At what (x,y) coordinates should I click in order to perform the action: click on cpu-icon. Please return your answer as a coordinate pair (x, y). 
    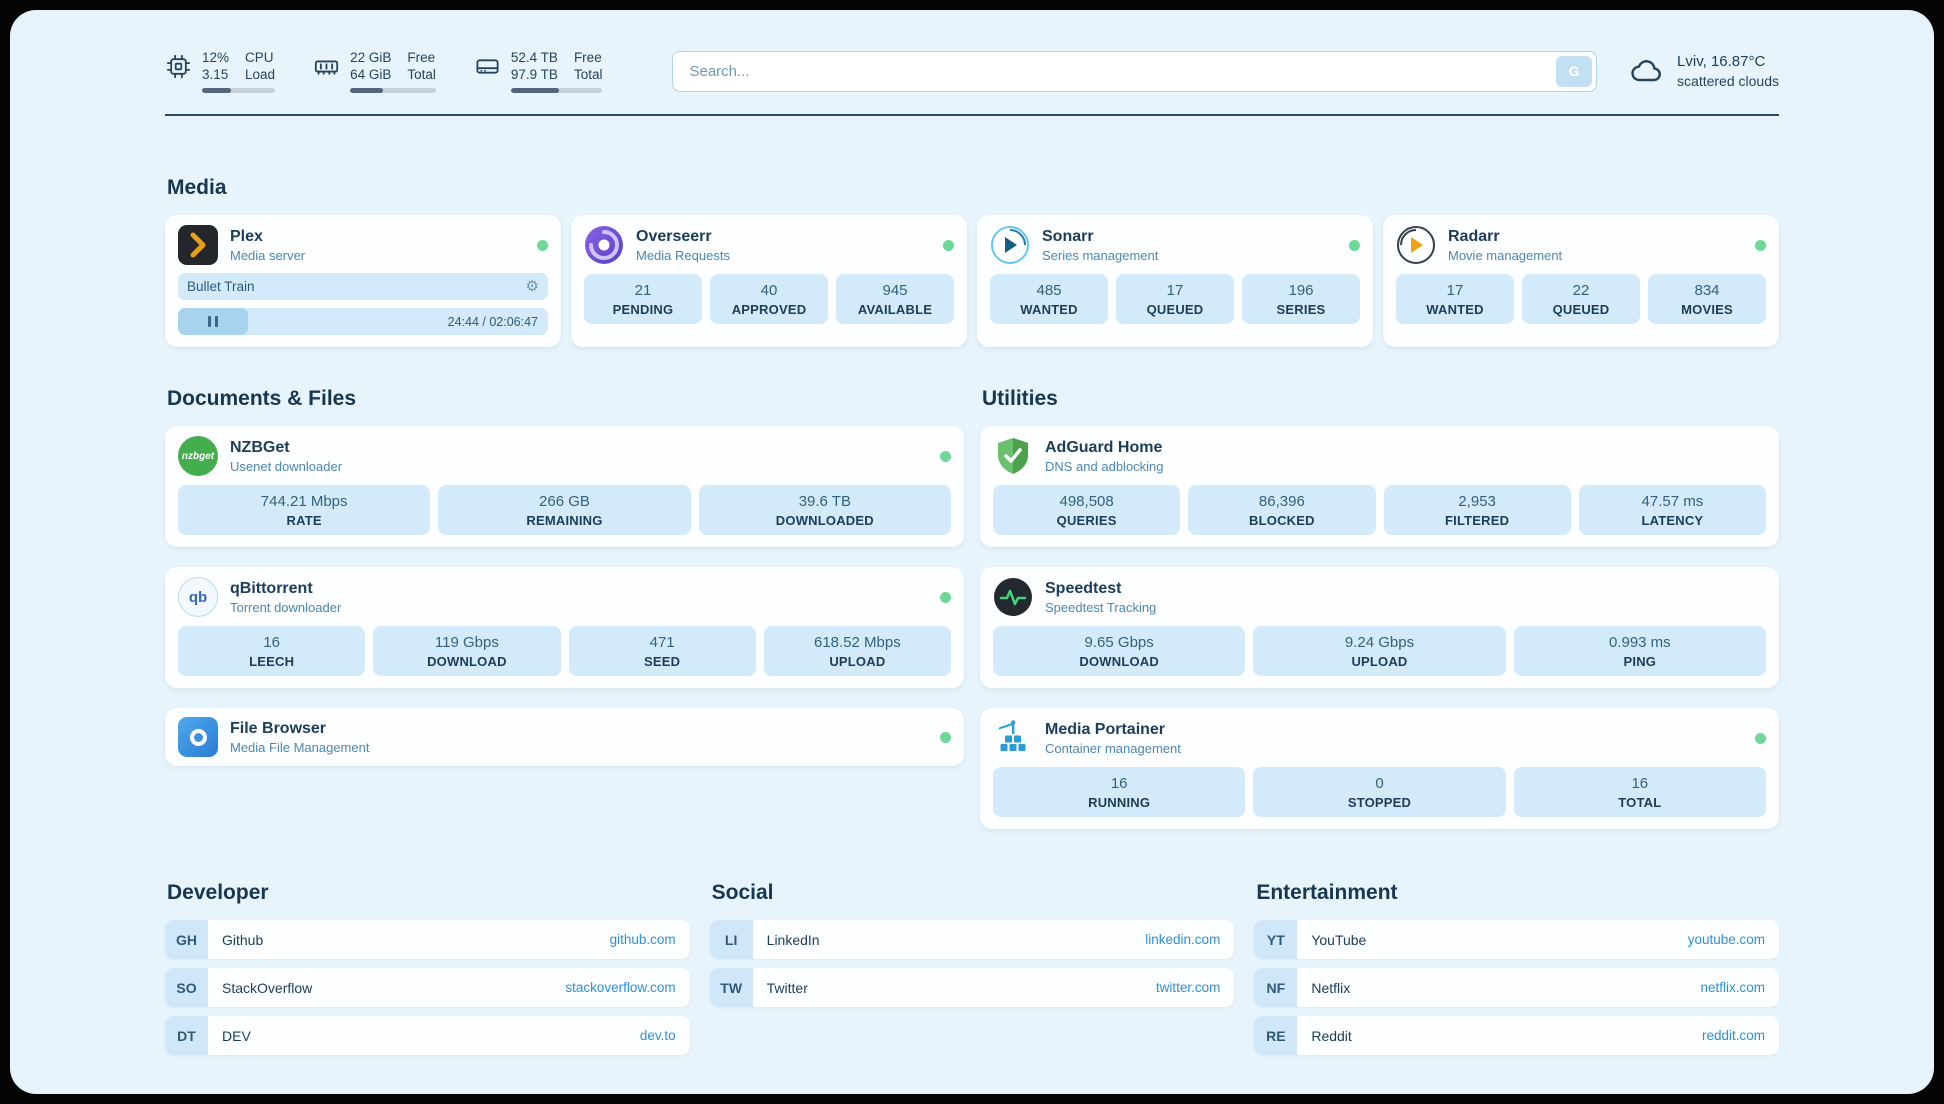
    Looking at the image, I should click on (178, 66).